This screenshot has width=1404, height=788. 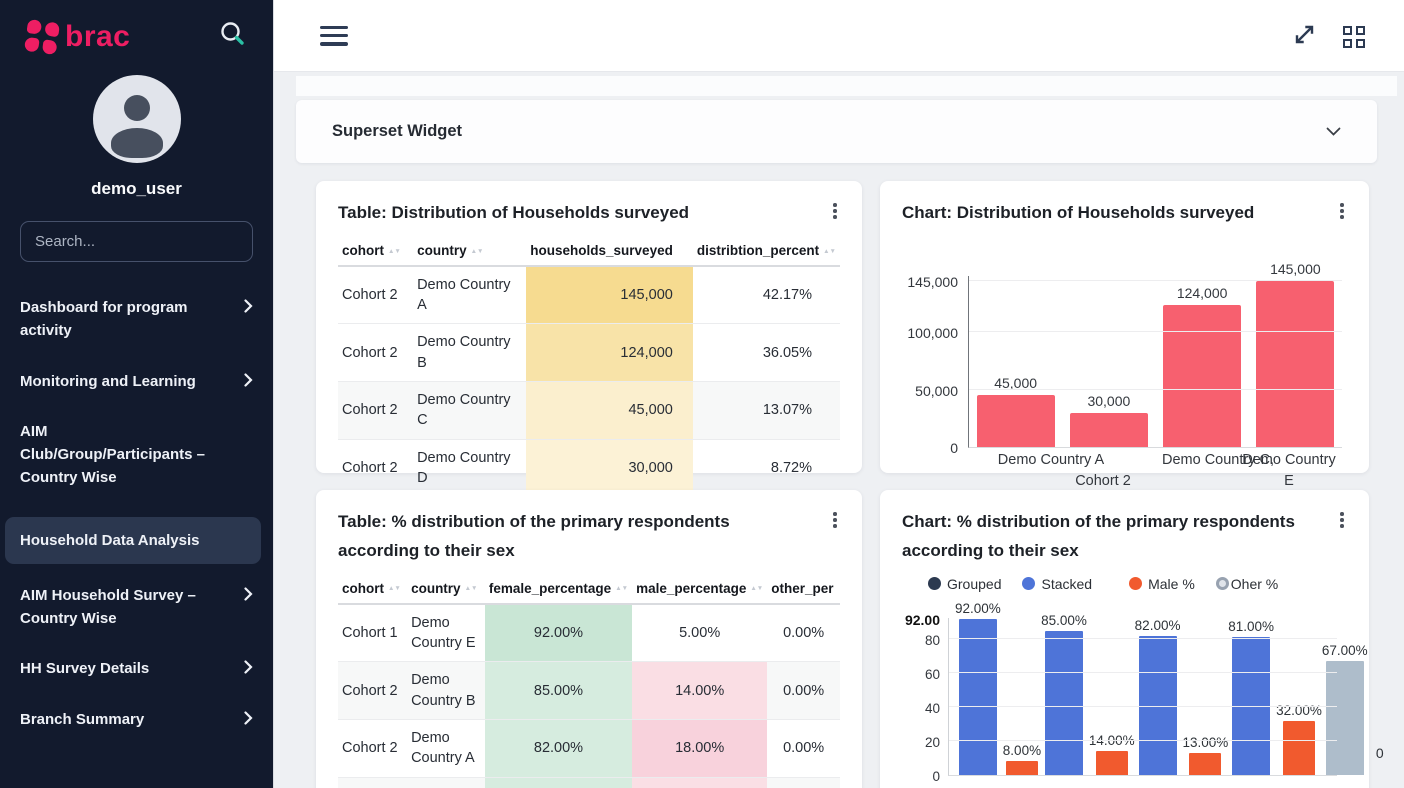 I want to click on legend-item-grouped: Grouped, so click(x=964, y=584).